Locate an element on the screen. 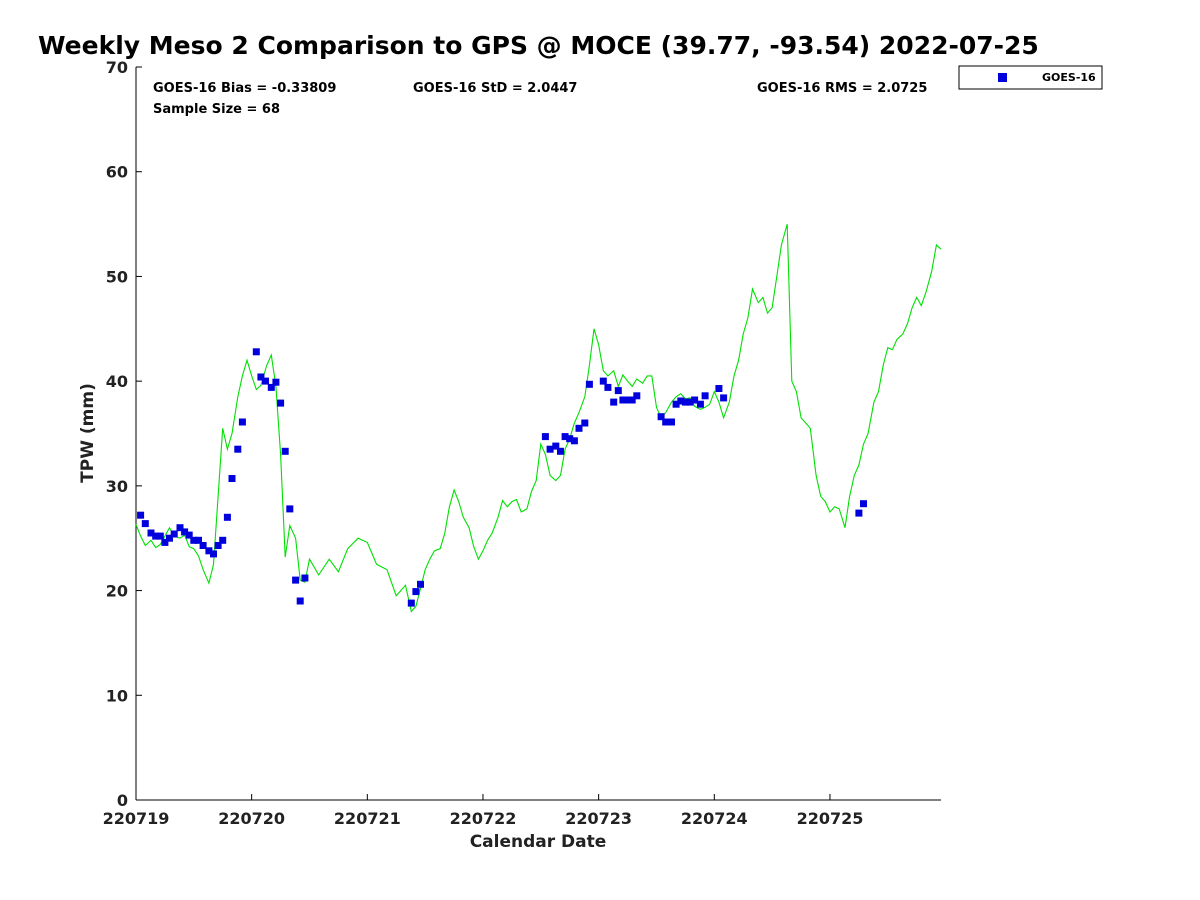 The image size is (1200, 900). x-tick-label: 220719 is located at coordinates (136, 818).